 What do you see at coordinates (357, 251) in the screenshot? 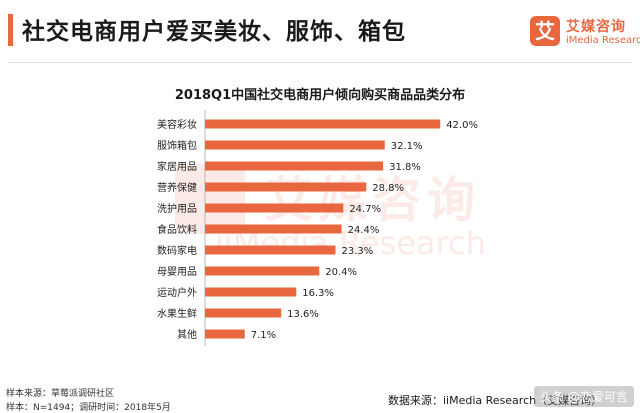
I see `value-label: 23.3%` at bounding box center [357, 251].